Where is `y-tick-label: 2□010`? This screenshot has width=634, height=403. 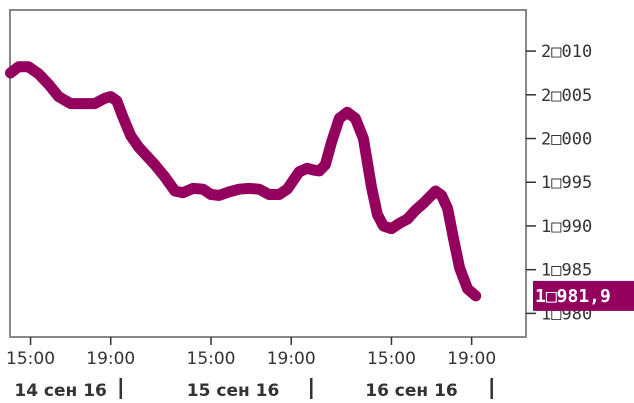 y-tick-label: 2□010 is located at coordinates (566, 52).